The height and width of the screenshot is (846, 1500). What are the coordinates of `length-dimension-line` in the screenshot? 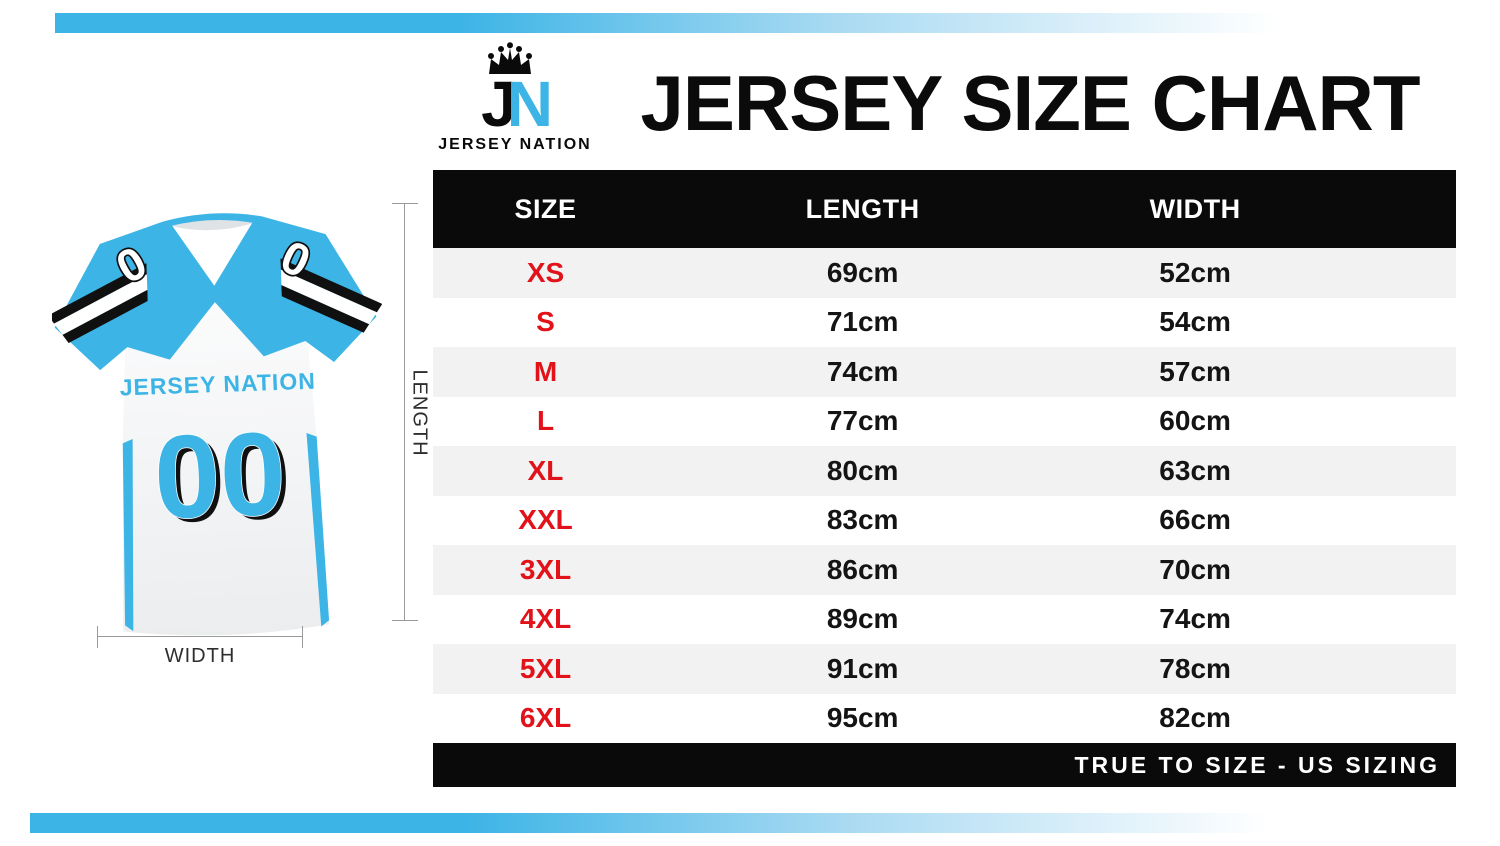 It's located at (405, 412).